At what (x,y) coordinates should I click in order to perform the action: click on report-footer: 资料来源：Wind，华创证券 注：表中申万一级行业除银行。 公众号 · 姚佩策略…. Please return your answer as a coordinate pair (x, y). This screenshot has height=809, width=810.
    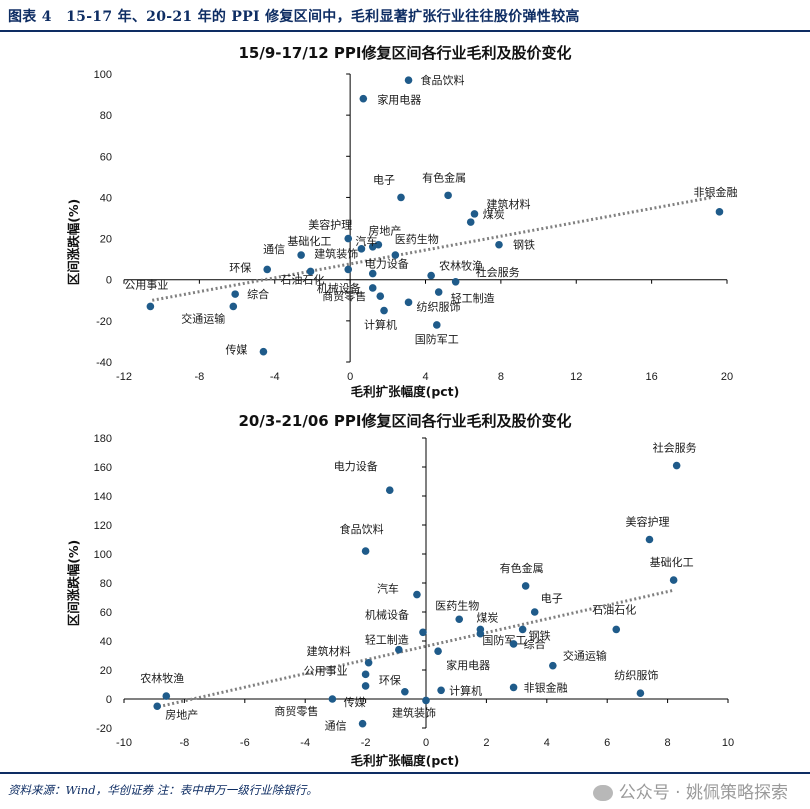
    Looking at the image, I should click on (405, 789).